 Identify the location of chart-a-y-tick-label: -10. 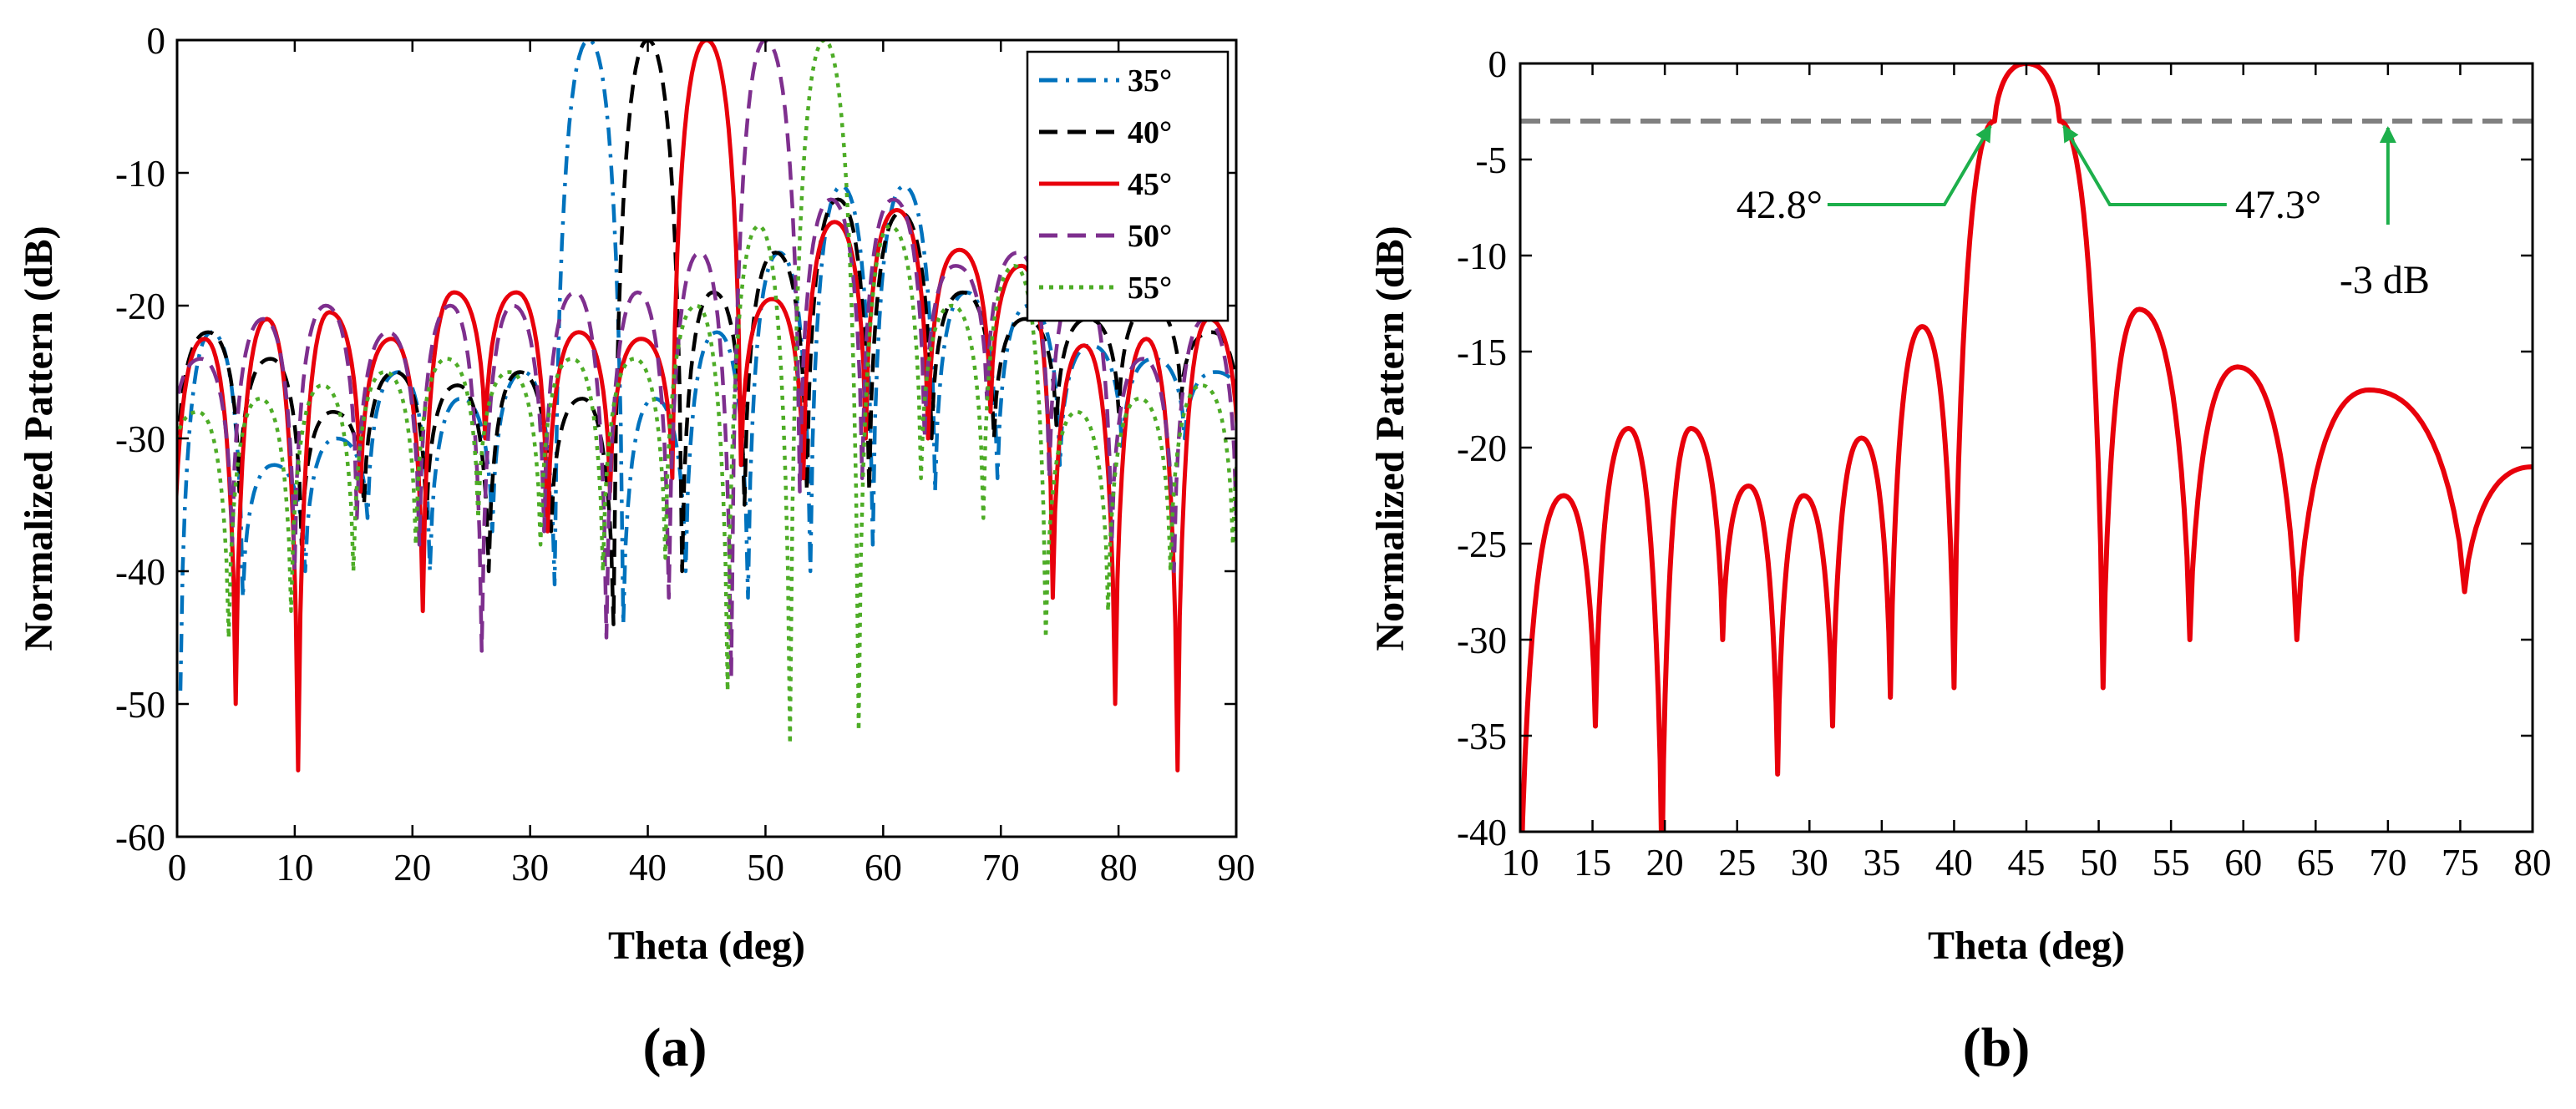
(140, 174).